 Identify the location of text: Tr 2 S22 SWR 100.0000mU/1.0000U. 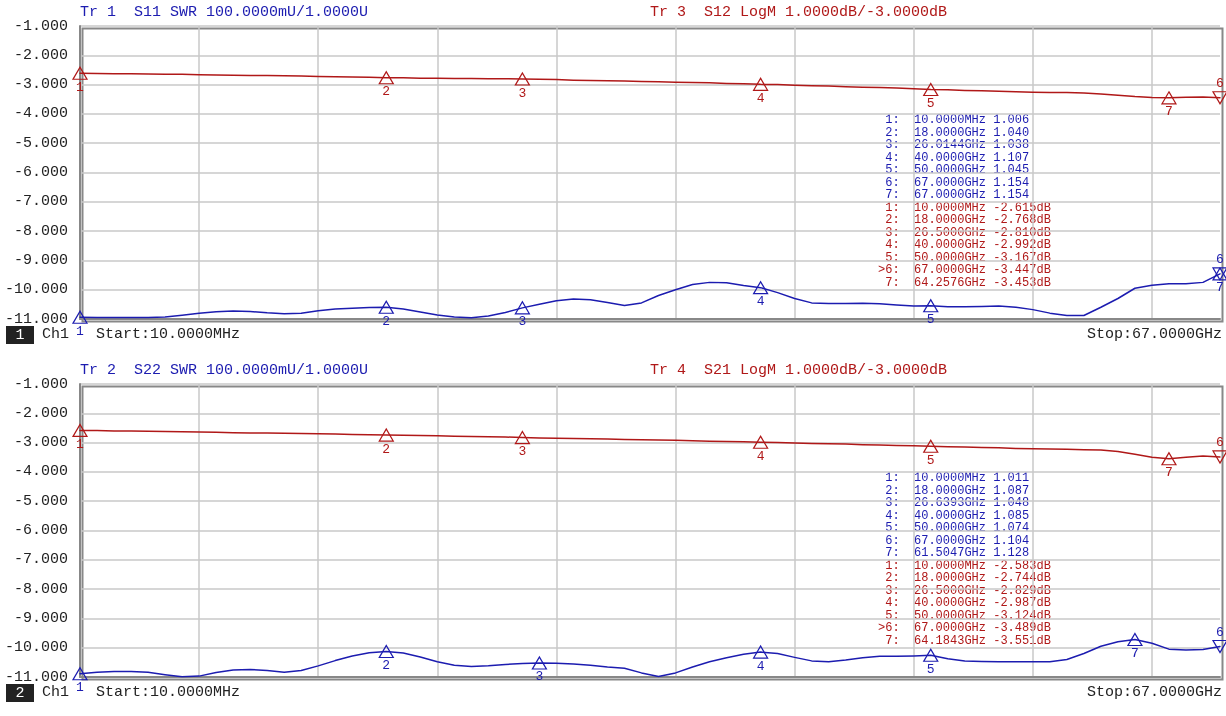
(224, 370).